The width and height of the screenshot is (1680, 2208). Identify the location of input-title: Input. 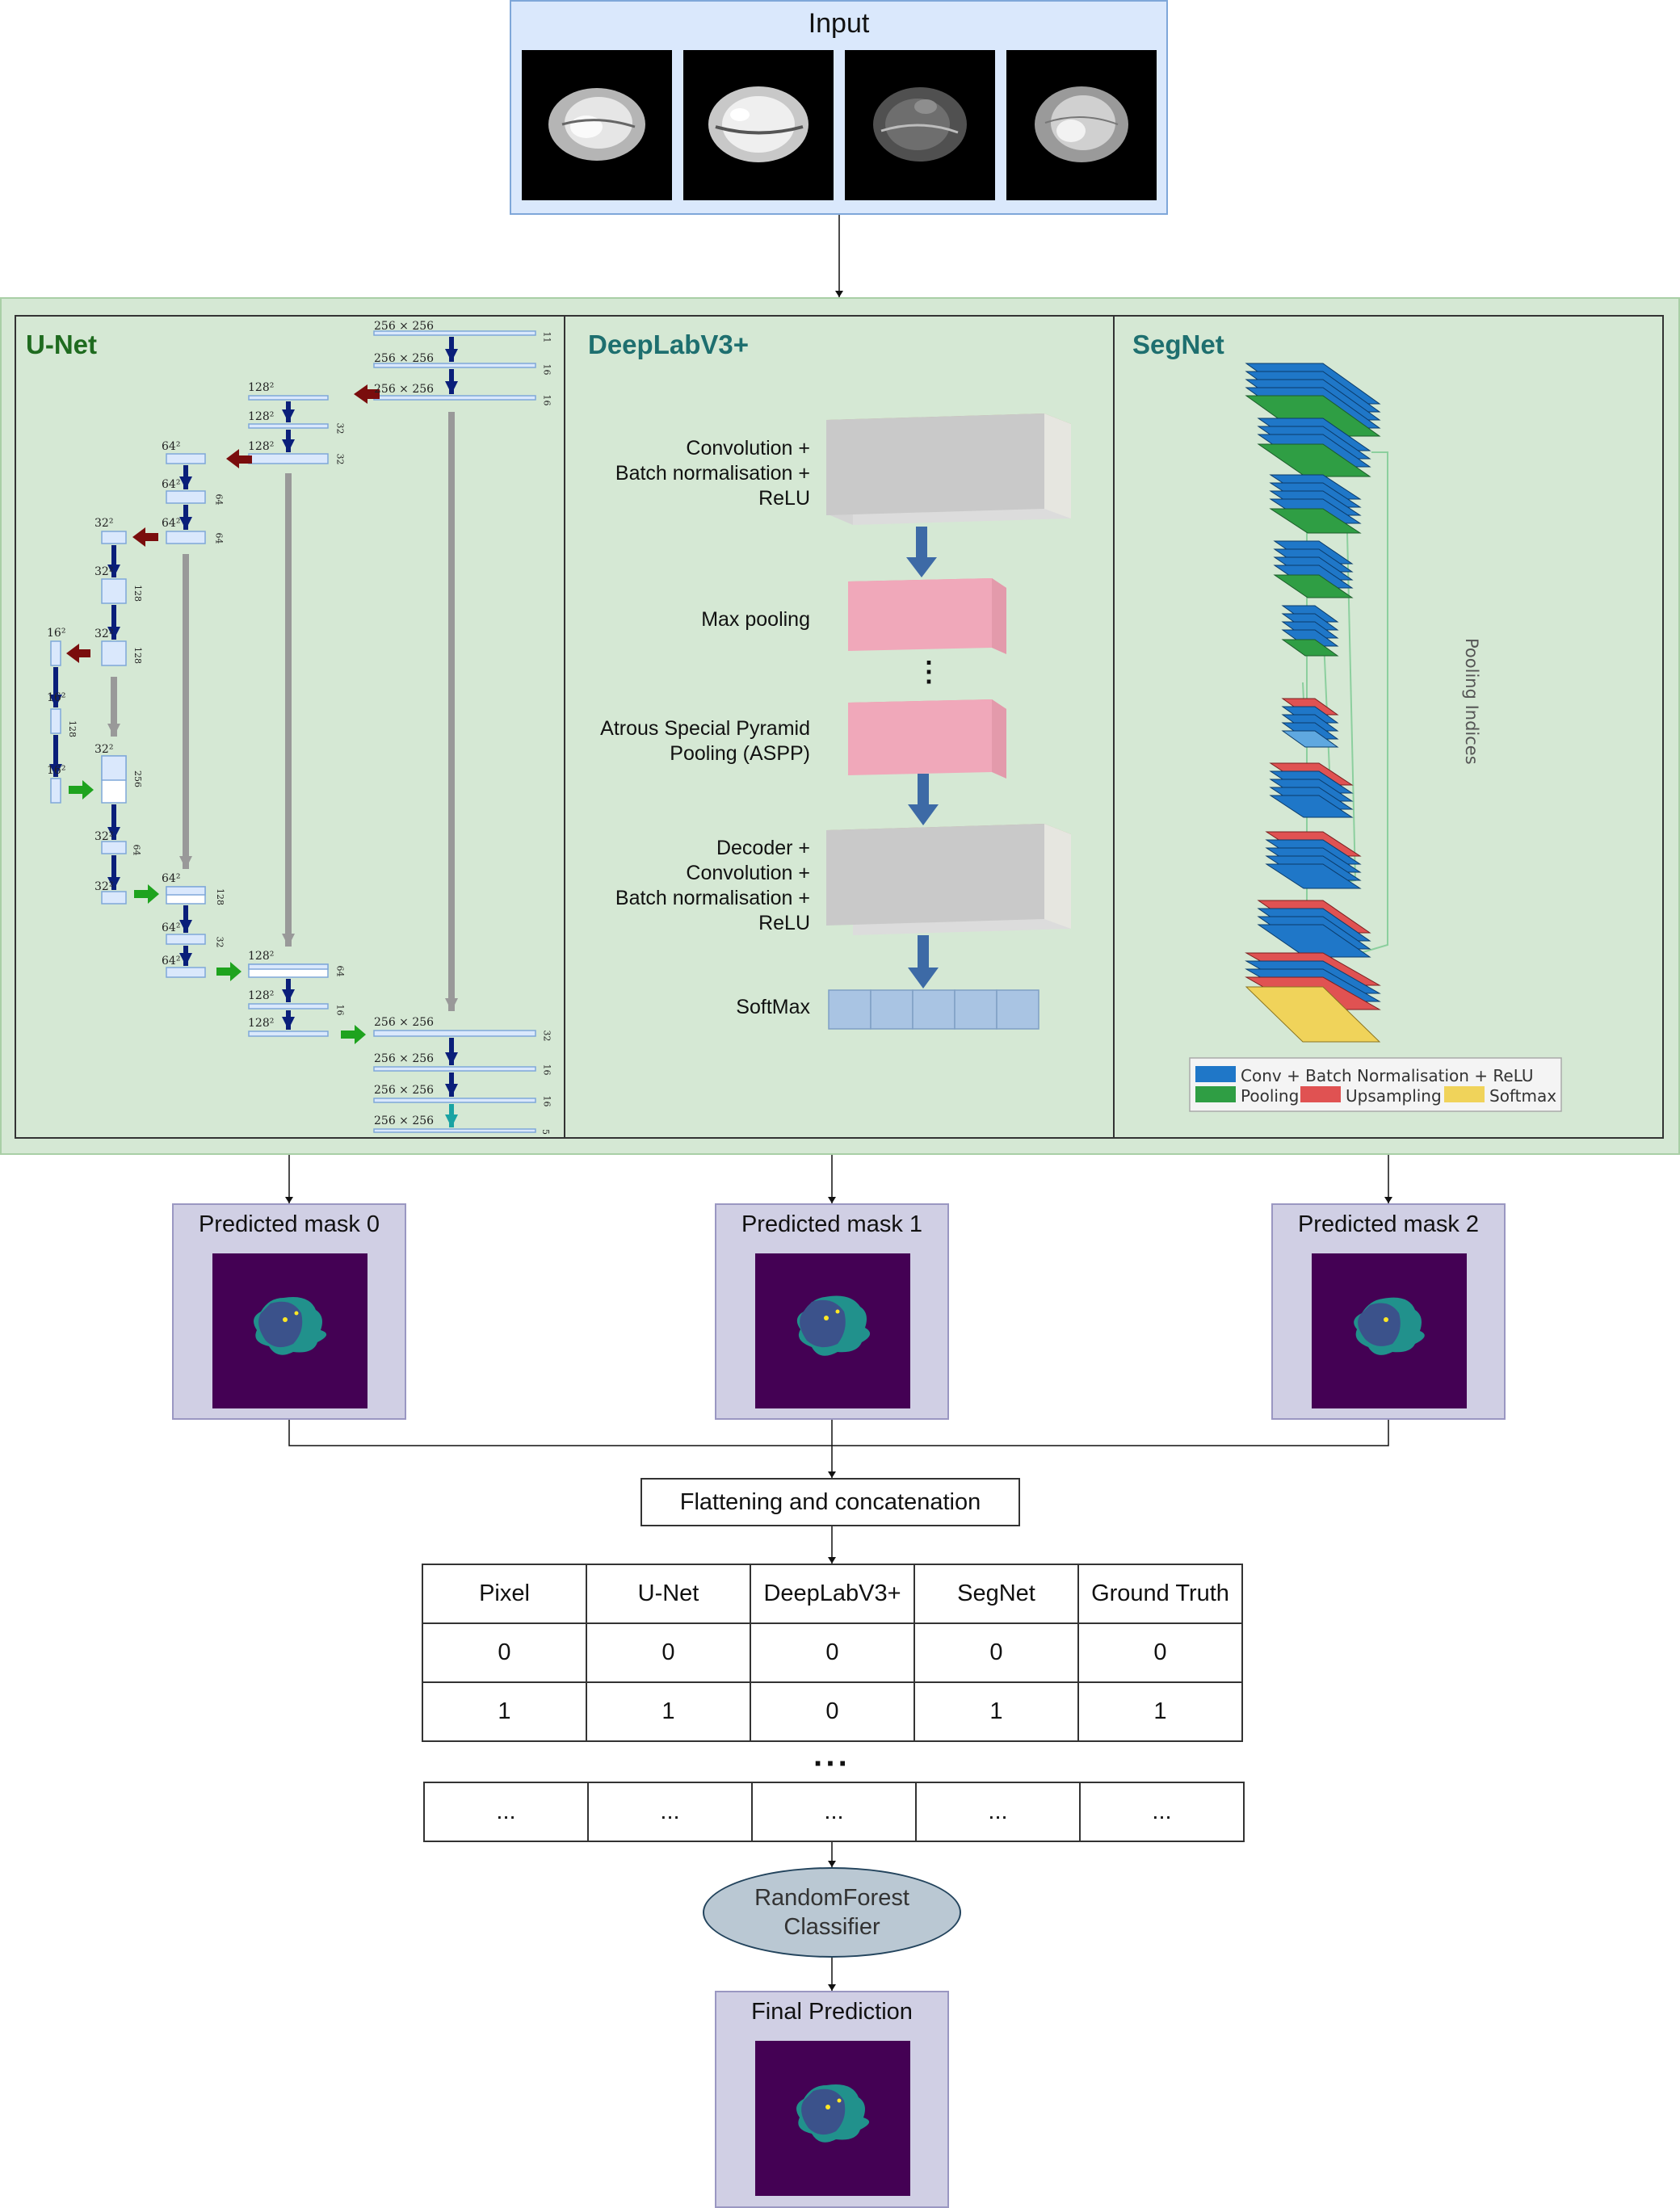
(839, 23).